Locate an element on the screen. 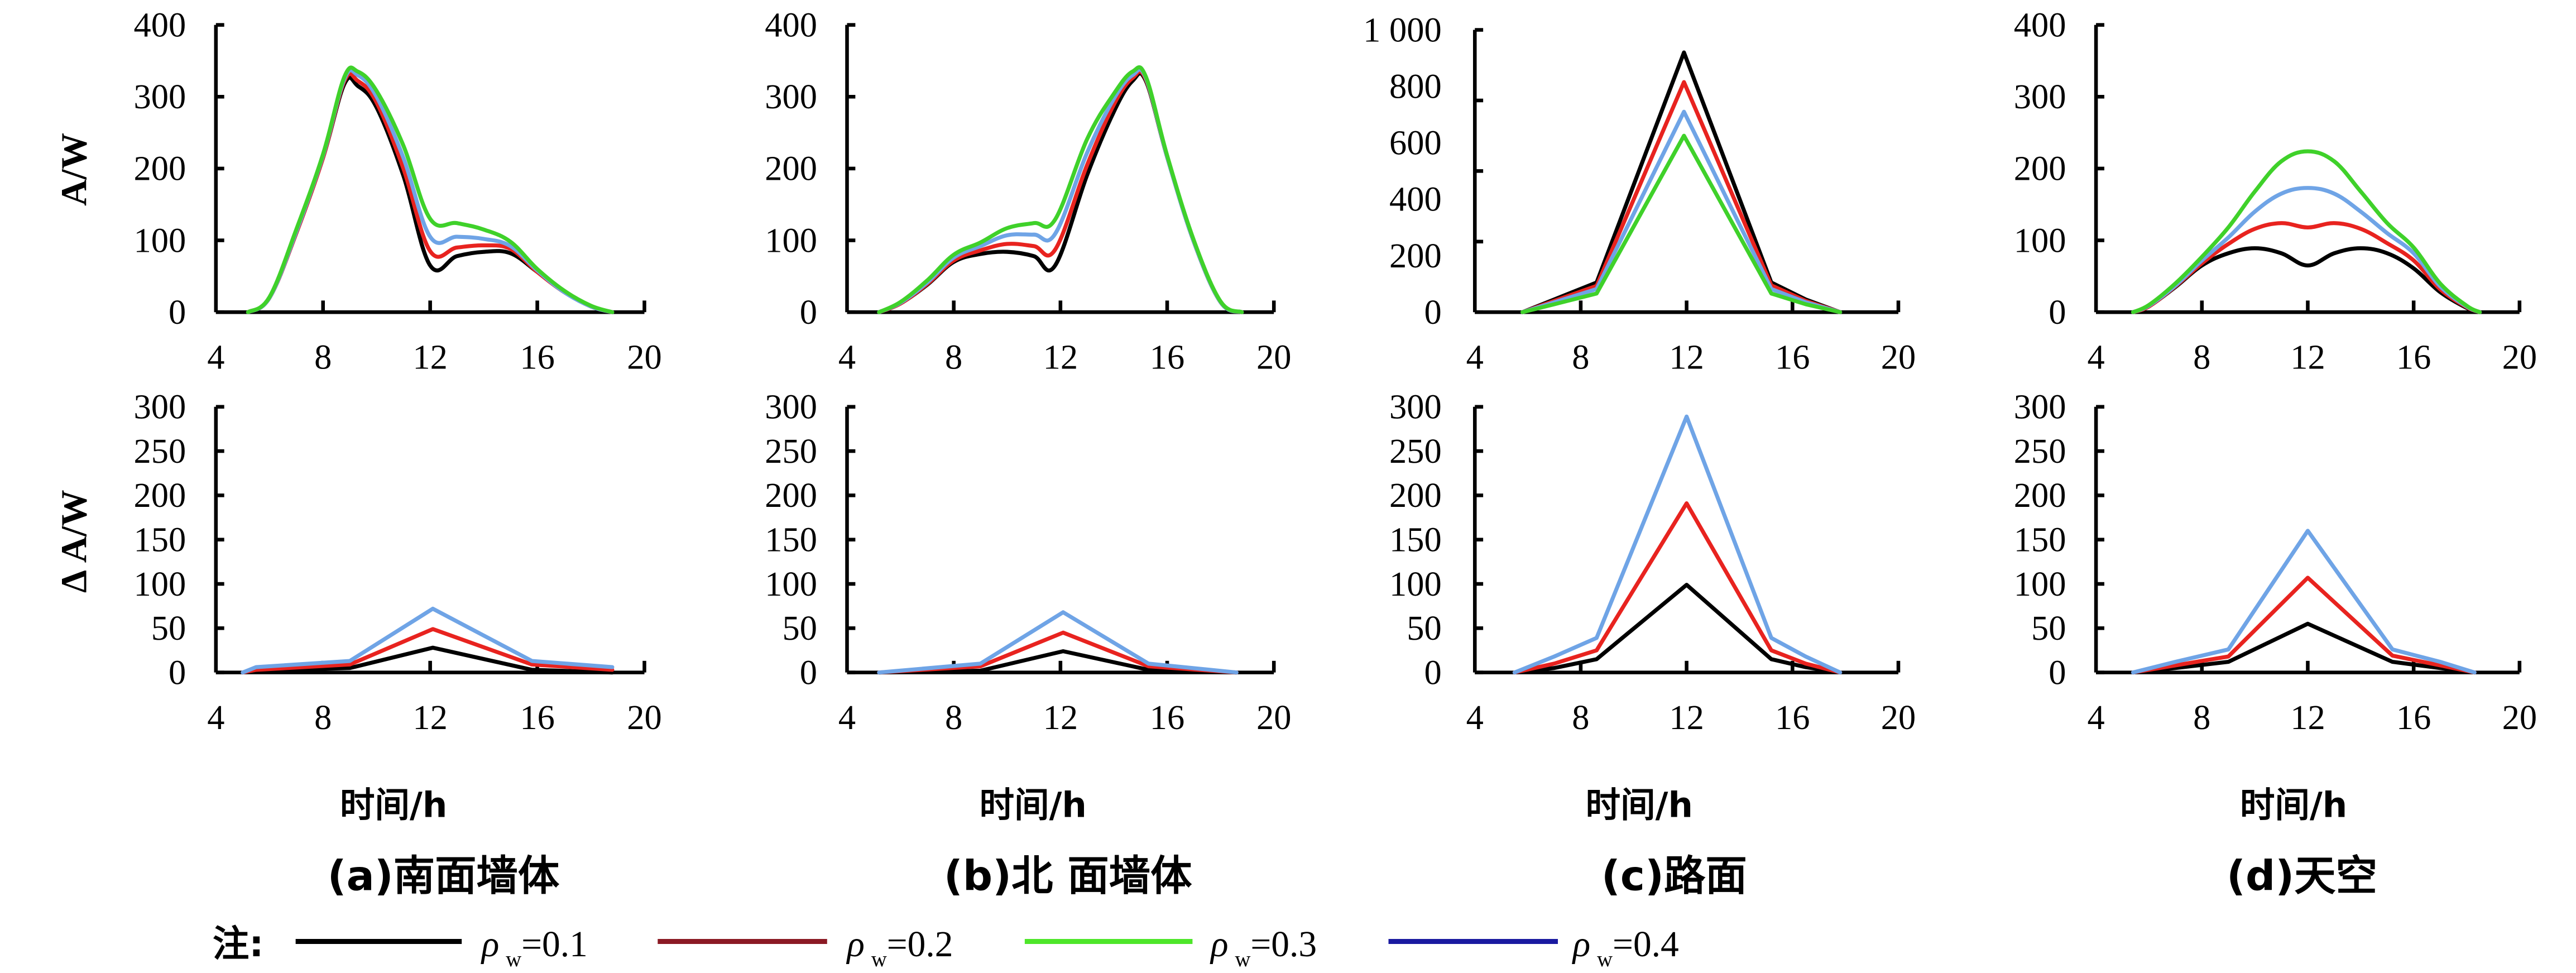 The image size is (2576, 973). legend-label-1: ρ w=0.1 is located at coordinates (534, 947).